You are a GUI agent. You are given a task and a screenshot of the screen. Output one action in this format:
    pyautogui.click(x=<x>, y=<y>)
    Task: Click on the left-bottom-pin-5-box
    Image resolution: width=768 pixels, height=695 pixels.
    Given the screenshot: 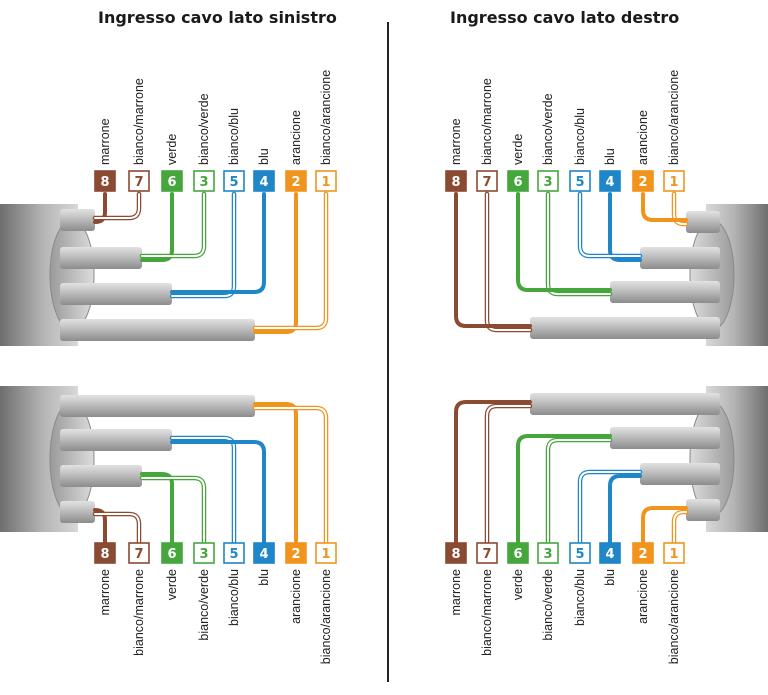 What is the action you would take?
    pyautogui.click(x=234, y=553)
    